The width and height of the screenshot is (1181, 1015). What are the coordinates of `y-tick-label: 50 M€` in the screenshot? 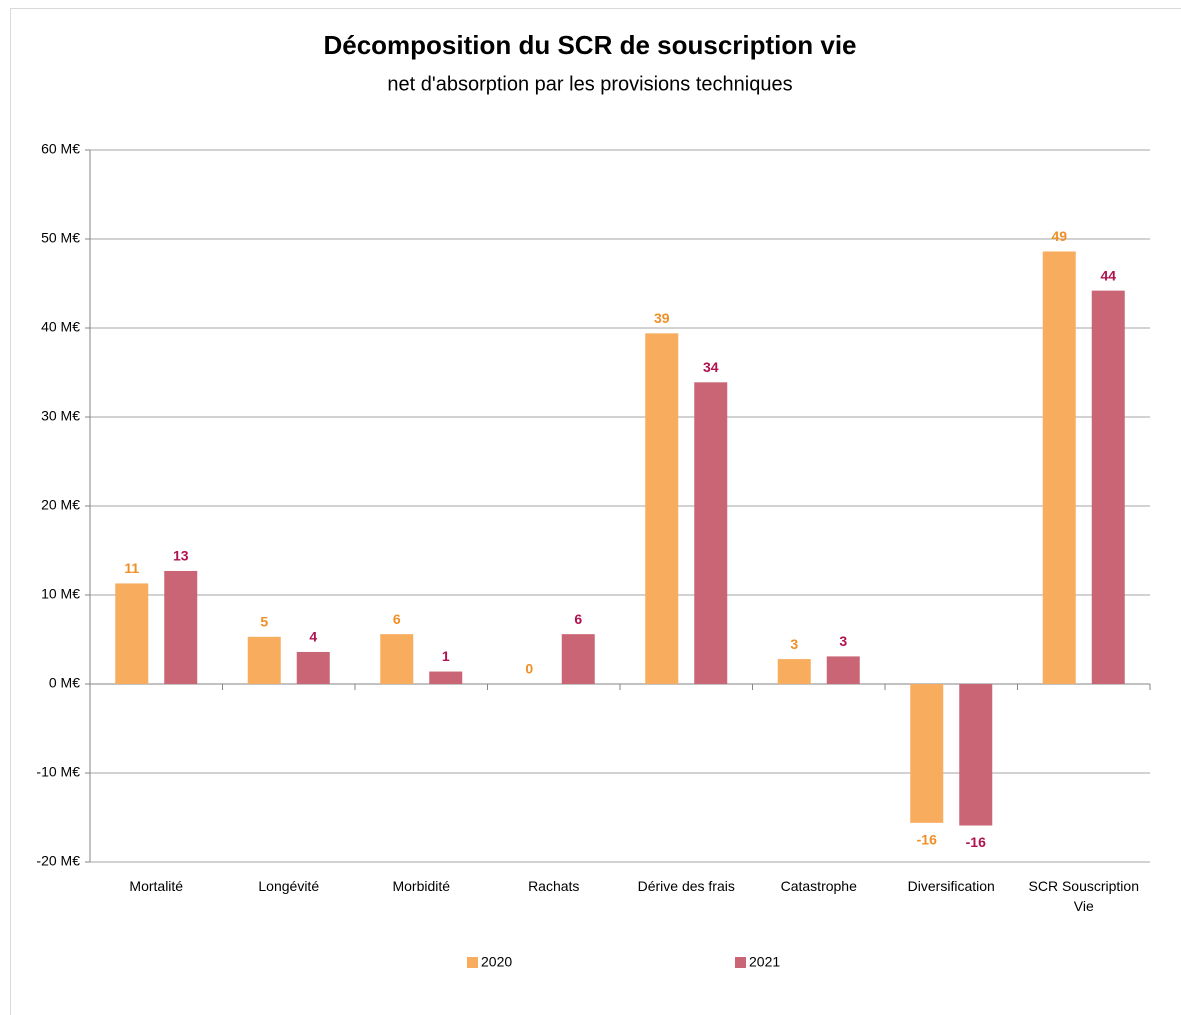 It's located at (60, 238).